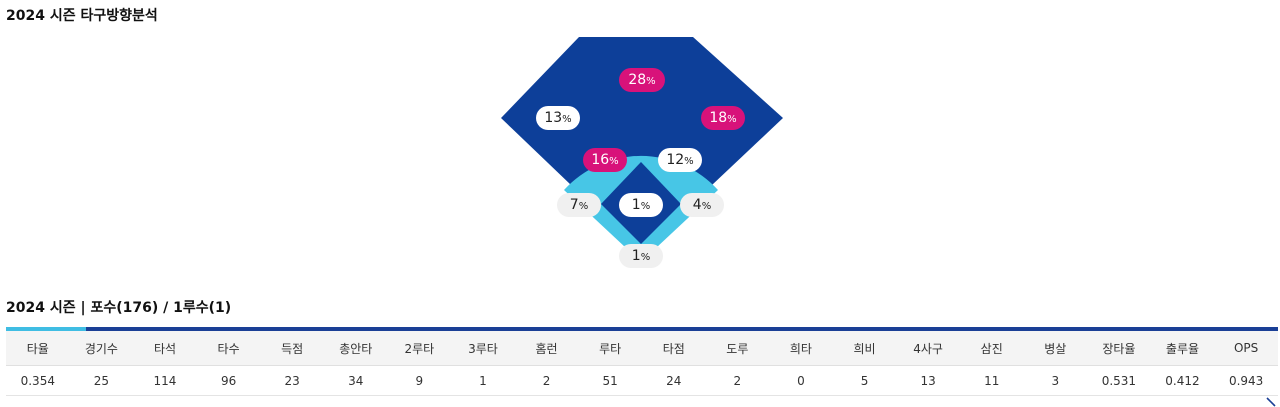  I want to click on stats-value-cell: 114, so click(165, 380).